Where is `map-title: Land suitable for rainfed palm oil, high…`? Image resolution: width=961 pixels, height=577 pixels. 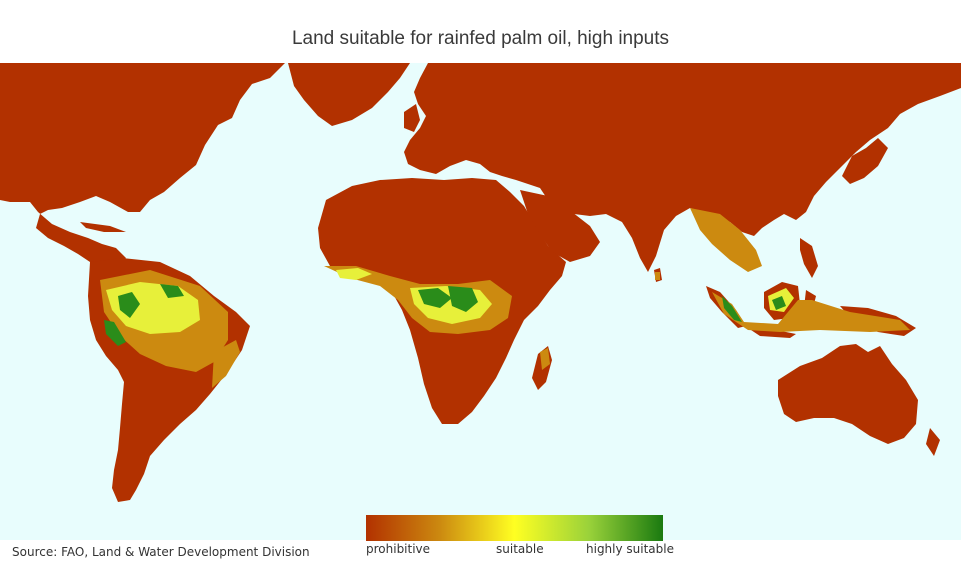 map-title: Land suitable for rainfed palm oil, high… is located at coordinates (480, 38).